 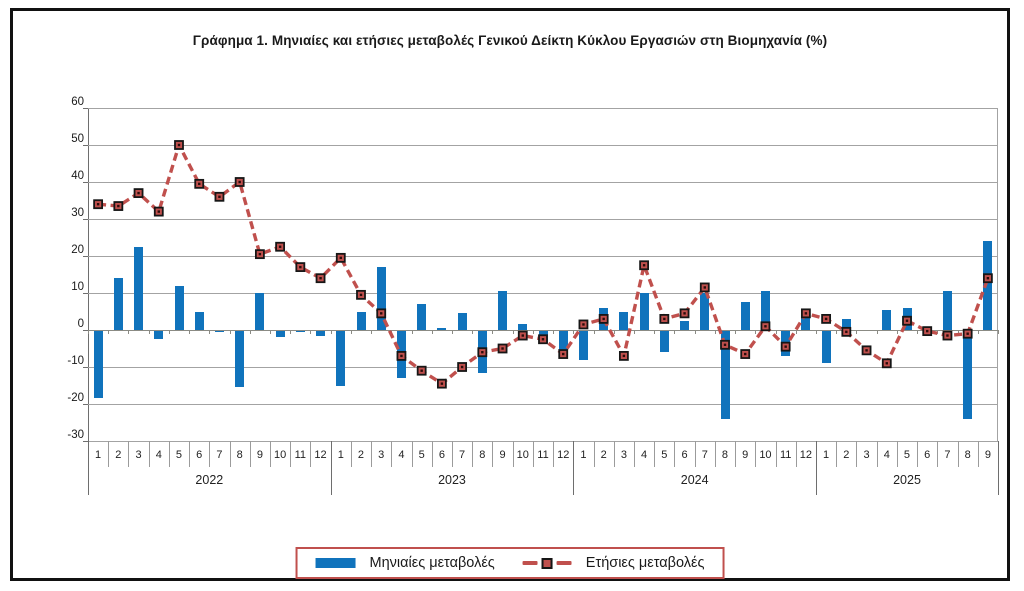 I want to click on year-label: 2025, so click(x=907, y=480).